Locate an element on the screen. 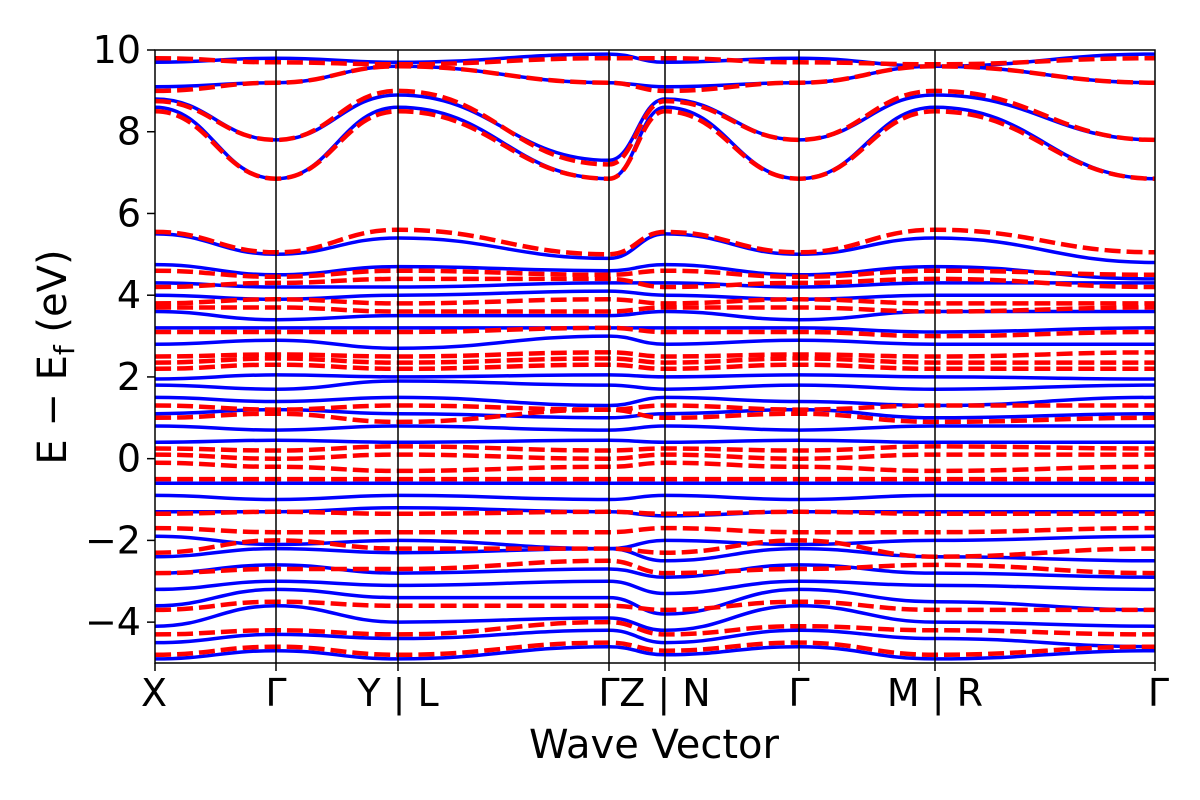  y-tick-label: −2 is located at coordinates (113, 540).